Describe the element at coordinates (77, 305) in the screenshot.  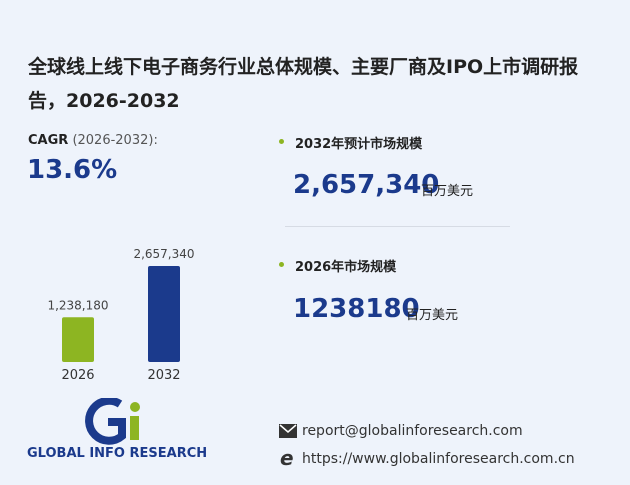
I see `value-label: 1,238,180` at that location.